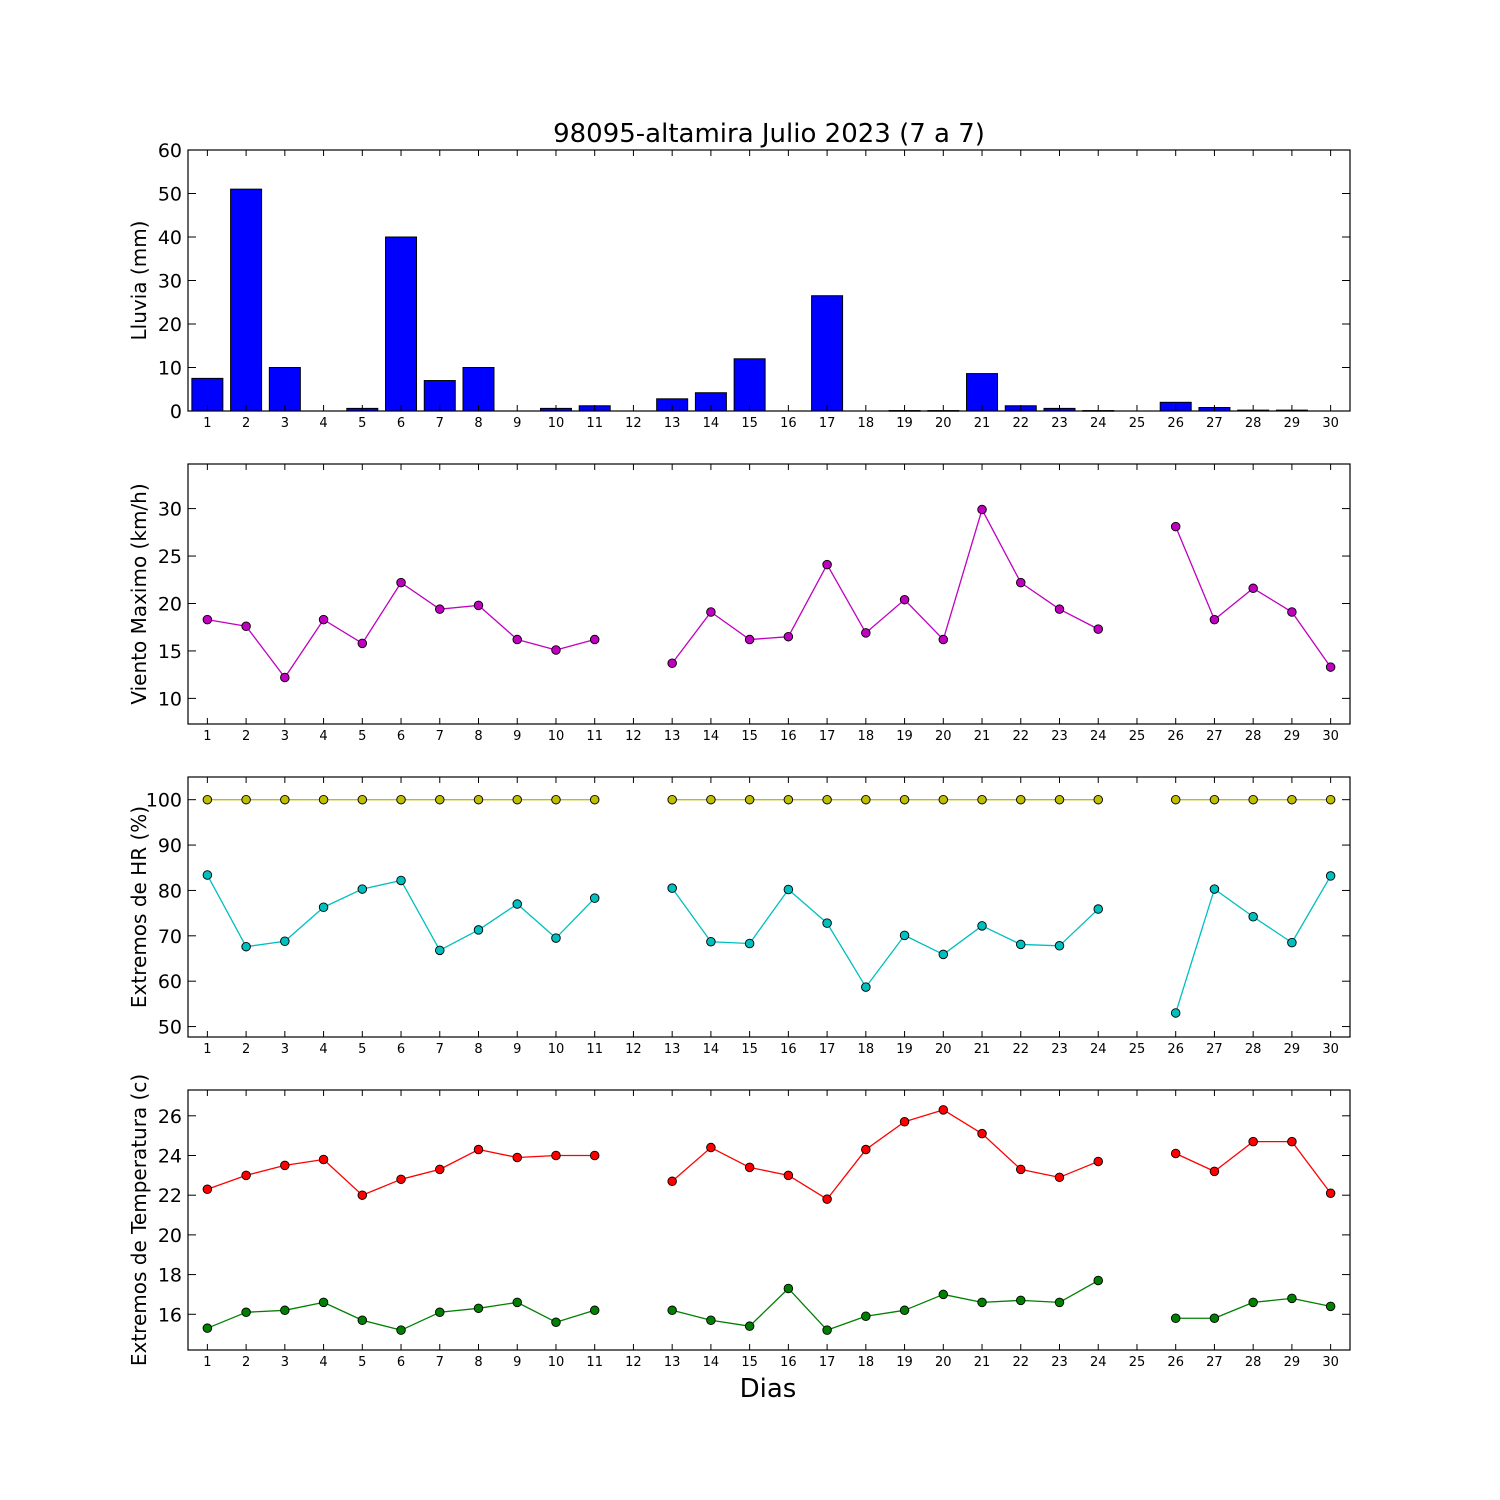  I want to click on x-tick-label: 28, so click(1253, 423).